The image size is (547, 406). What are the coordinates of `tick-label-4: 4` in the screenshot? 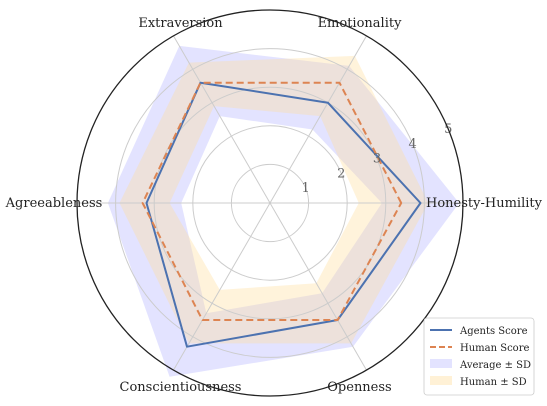 It's located at (412, 144).